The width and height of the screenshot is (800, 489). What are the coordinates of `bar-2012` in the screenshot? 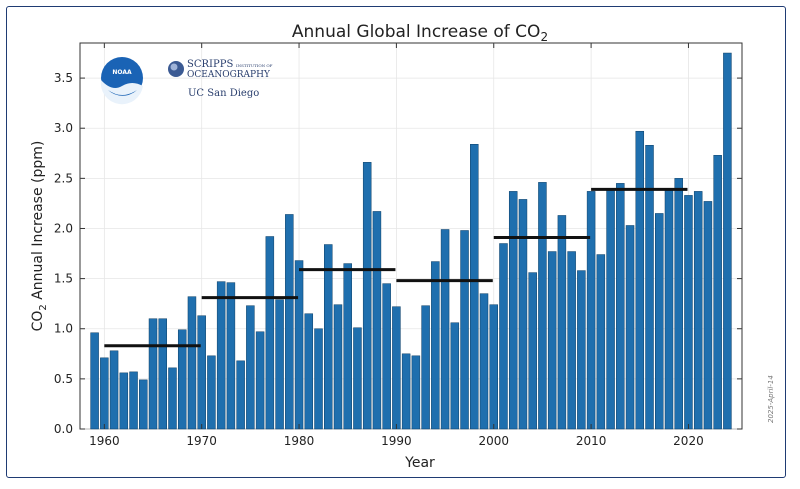 It's located at (610, 309).